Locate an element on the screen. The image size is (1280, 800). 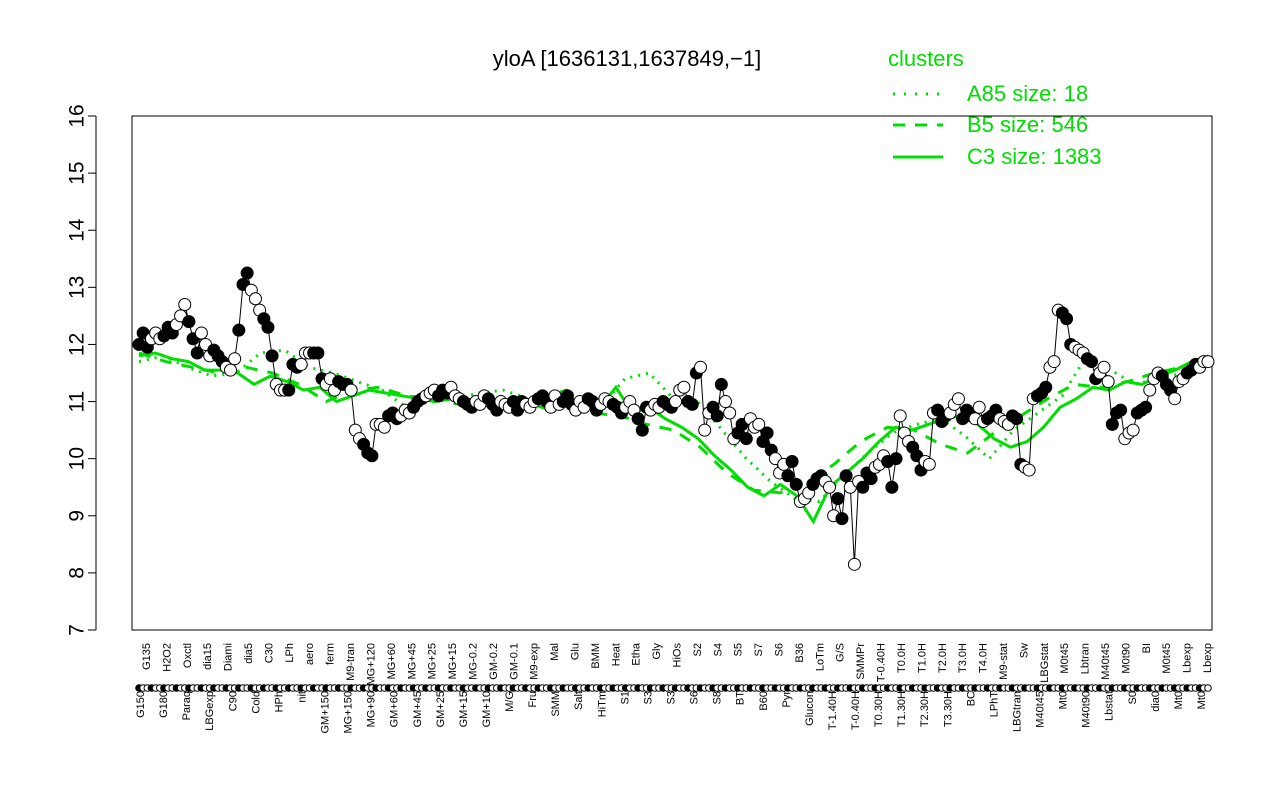
legend-title: clusters is located at coordinates (926, 58).